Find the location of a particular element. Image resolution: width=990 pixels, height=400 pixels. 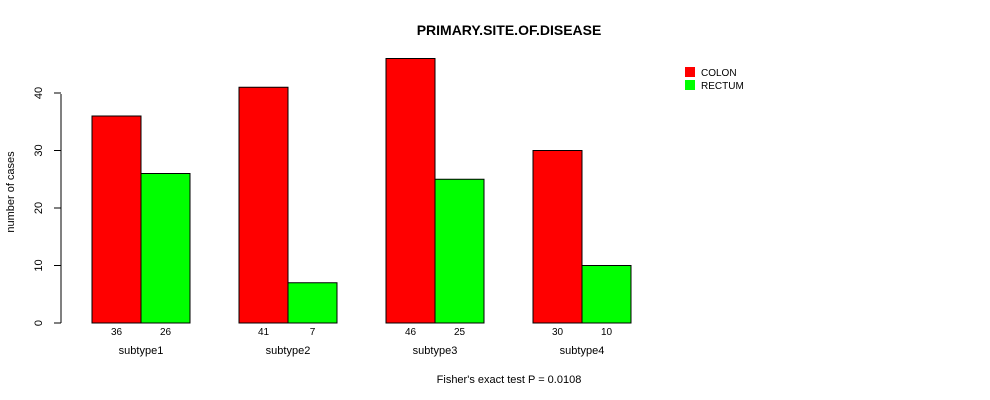

bar-subtype4-rectum is located at coordinates (606, 294).